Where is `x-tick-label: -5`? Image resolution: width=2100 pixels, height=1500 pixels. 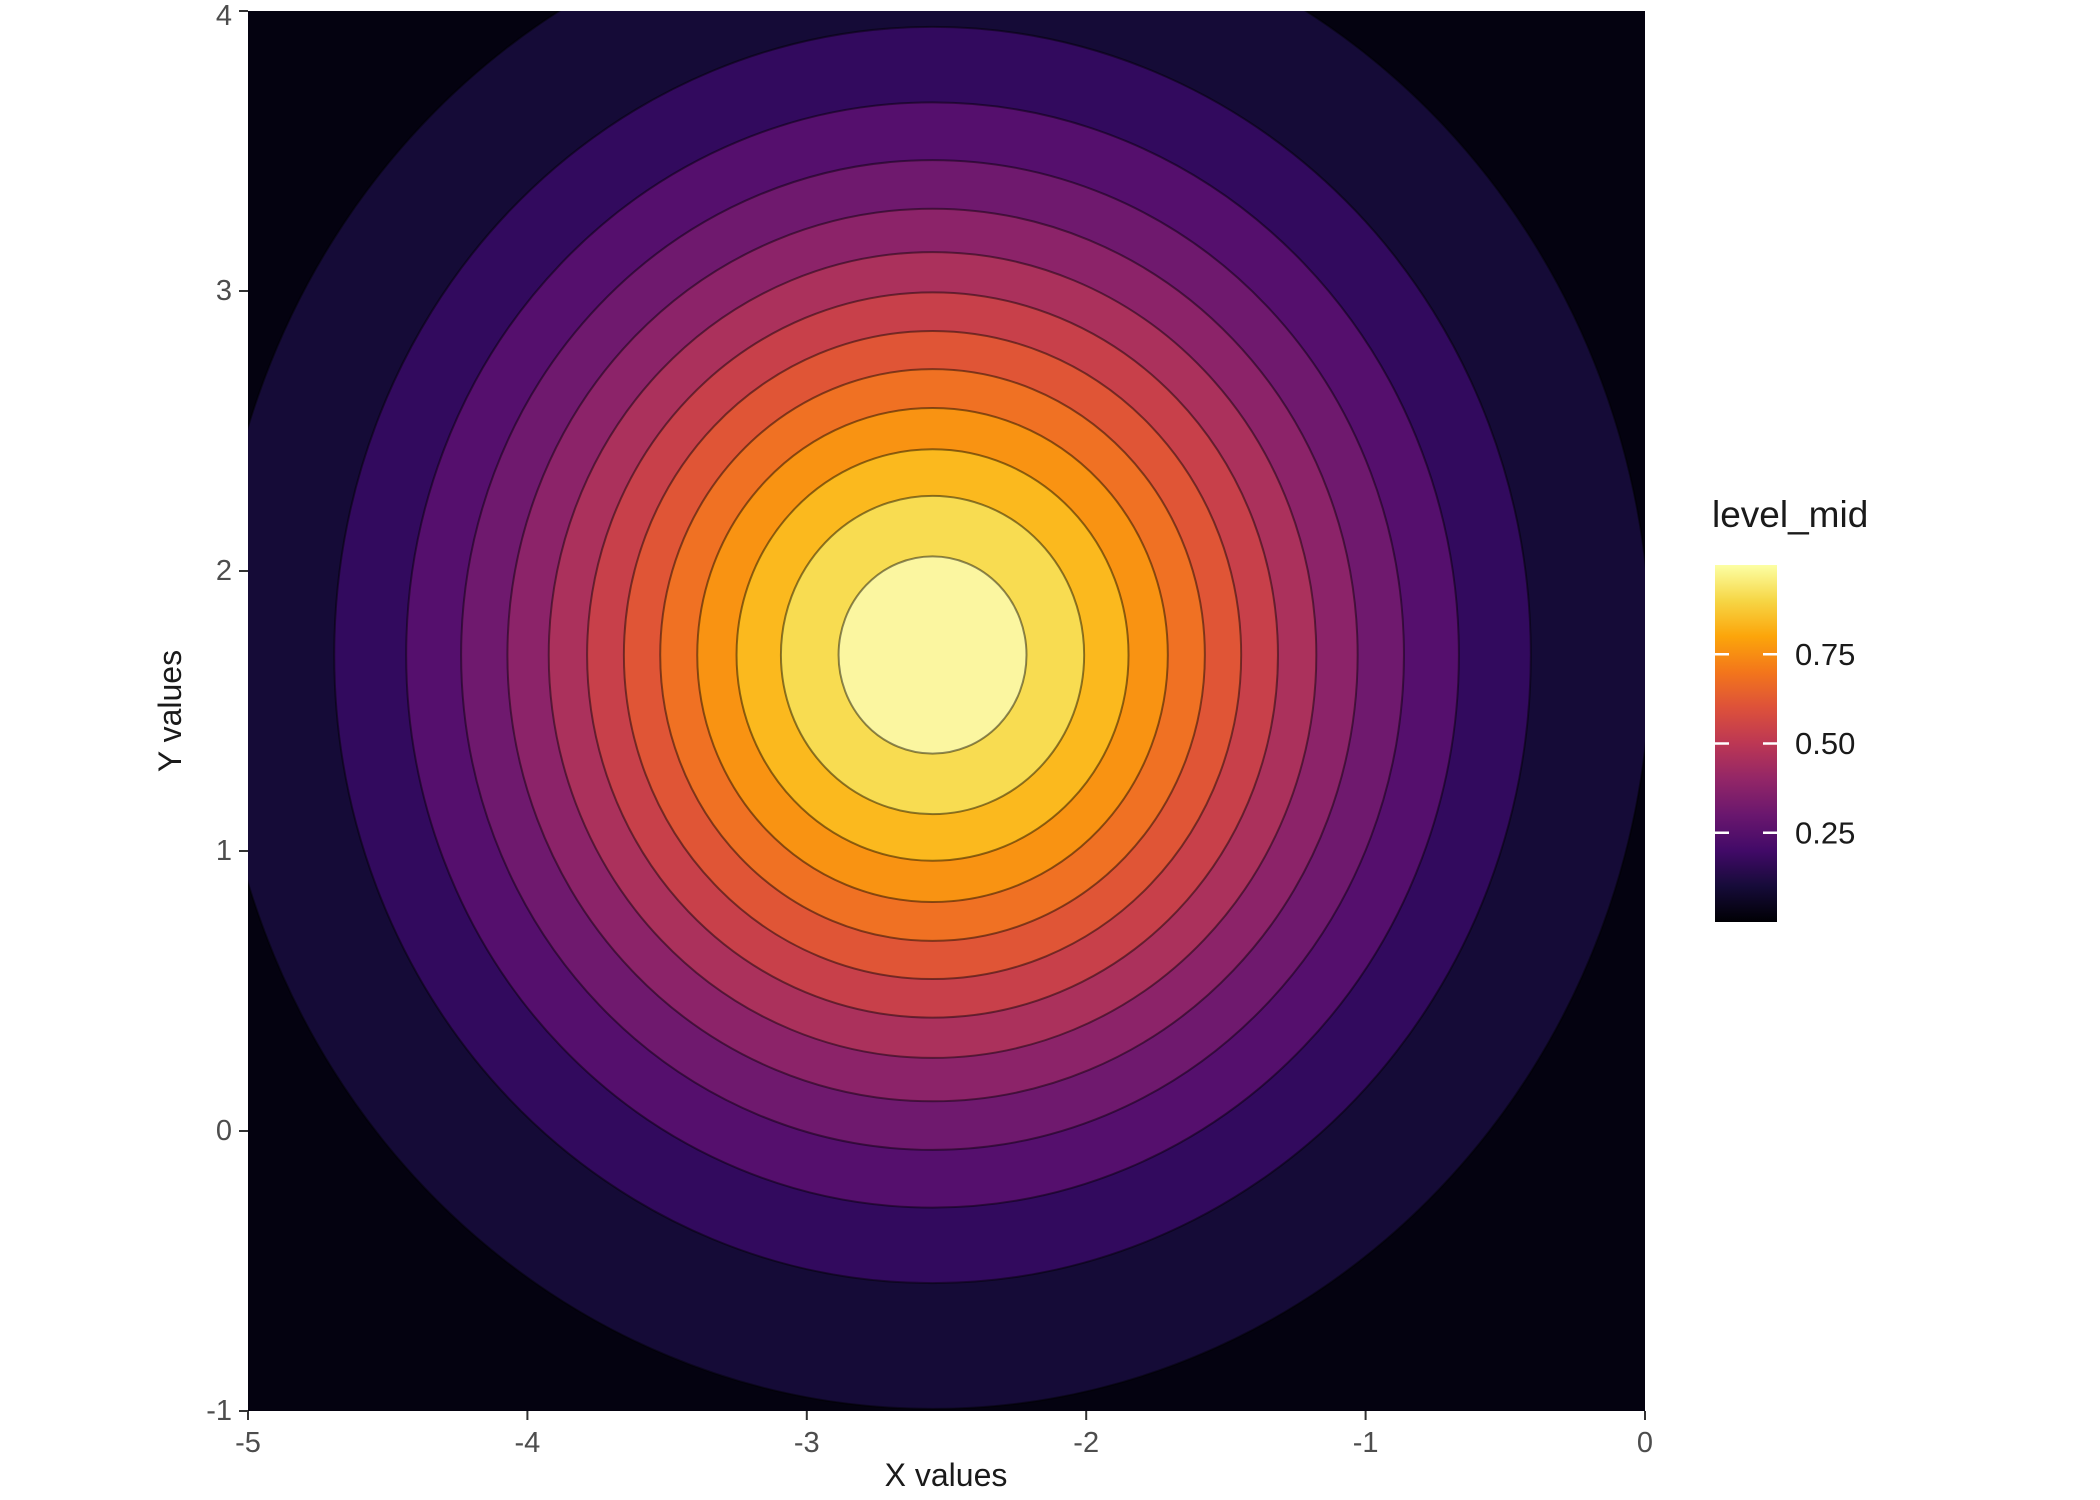
x-tick-label: -5 is located at coordinates (248, 1443).